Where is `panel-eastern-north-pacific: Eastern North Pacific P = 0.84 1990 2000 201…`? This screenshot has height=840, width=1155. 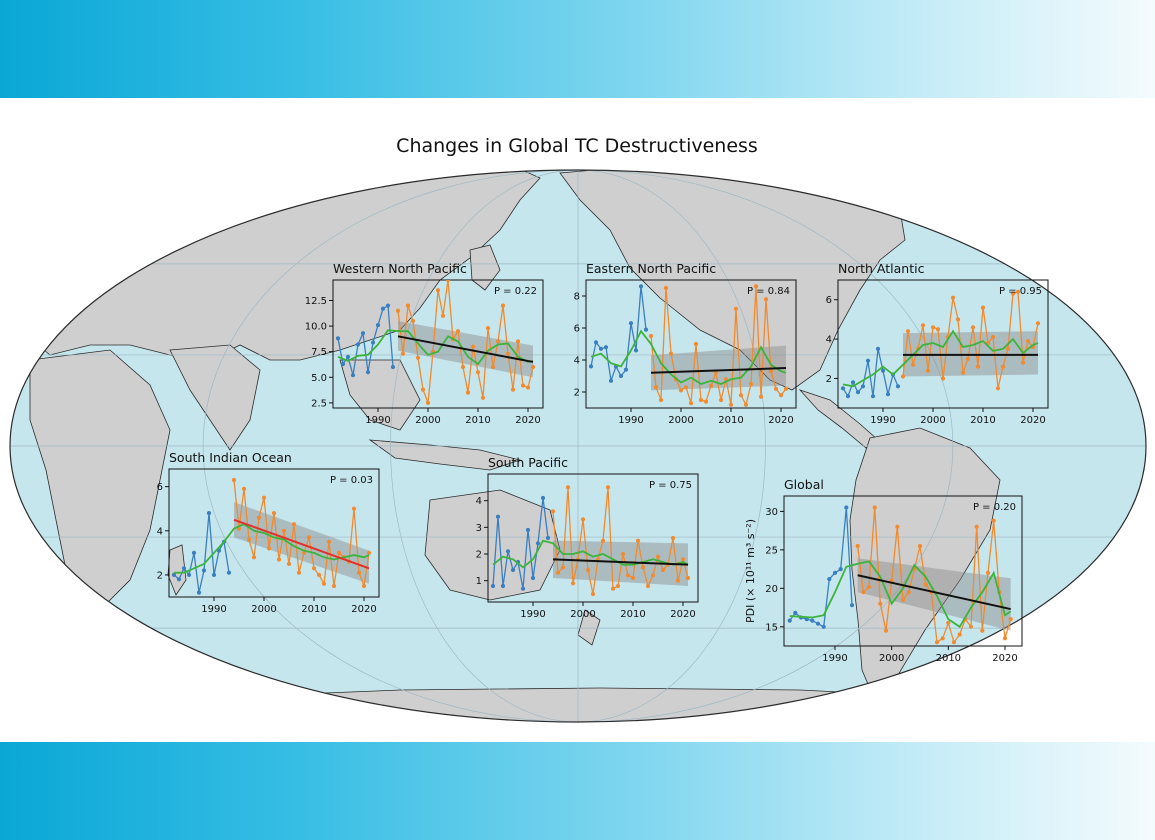 panel-eastern-north-pacific: Eastern North Pacific P = 0.84 1990 2000 201… is located at coordinates (685, 343).